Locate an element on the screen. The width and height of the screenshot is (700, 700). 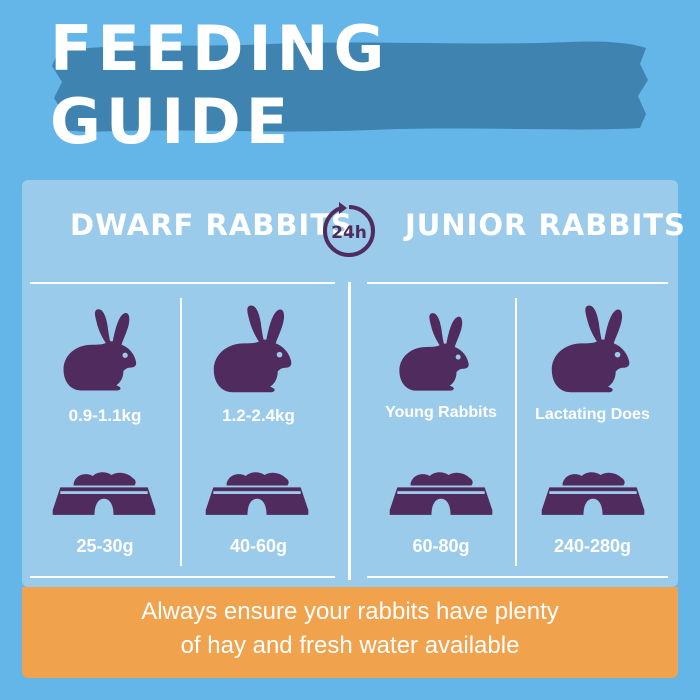
footer-line-2: of hay and fresh water available is located at coordinates (350, 645).